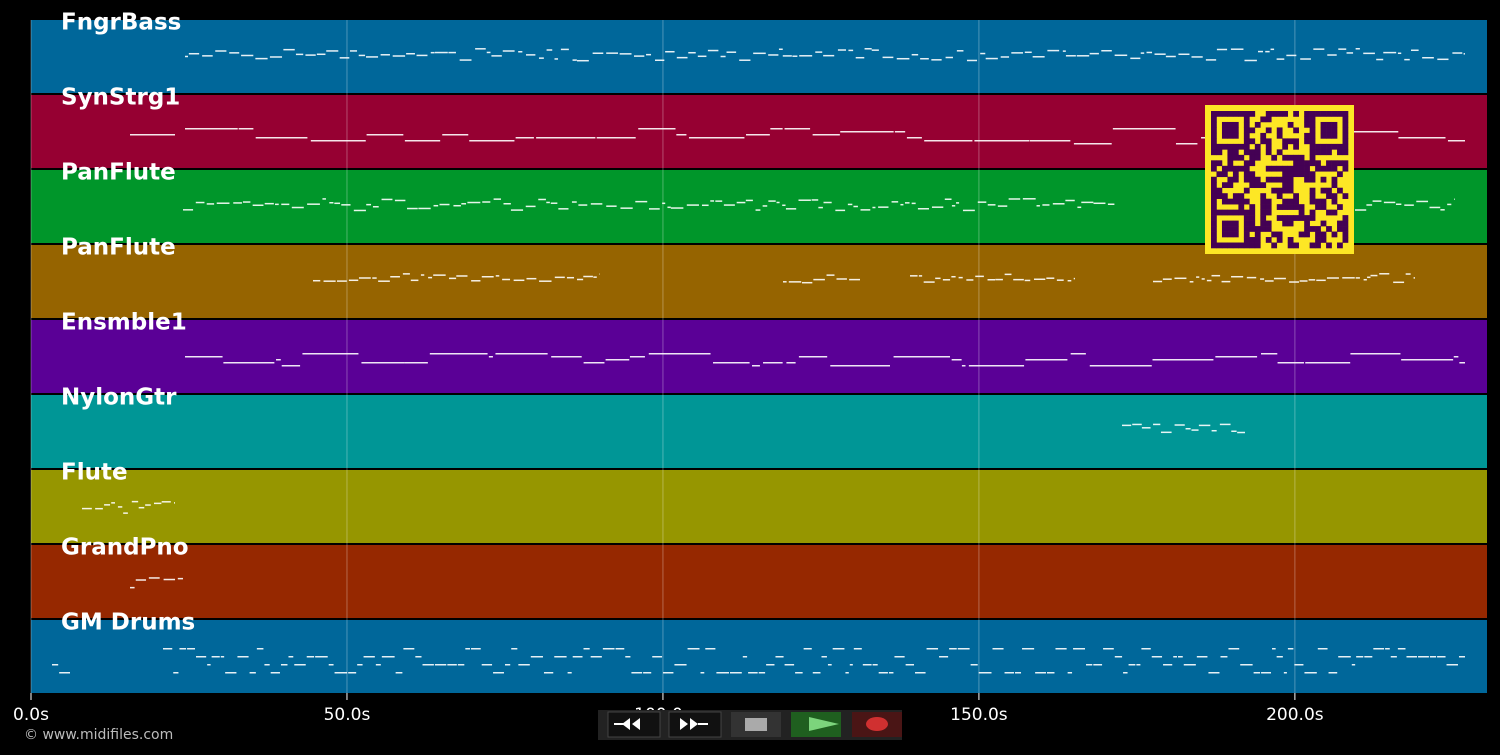  What do you see at coordinates (695, 724) in the screenshot?
I see `forward-button` at bounding box center [695, 724].